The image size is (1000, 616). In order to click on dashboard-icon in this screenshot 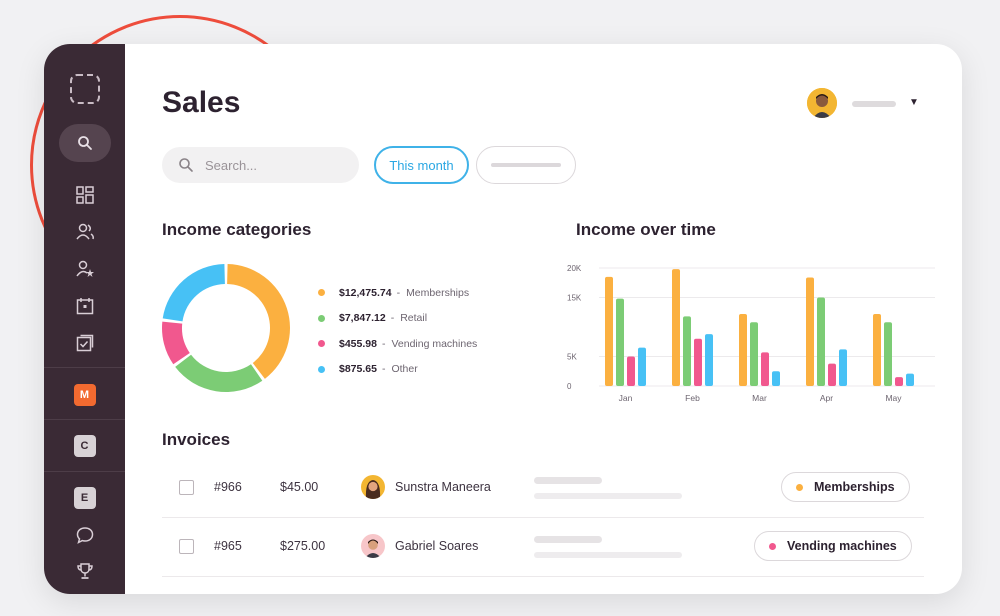, I will do `click(84, 195)`.